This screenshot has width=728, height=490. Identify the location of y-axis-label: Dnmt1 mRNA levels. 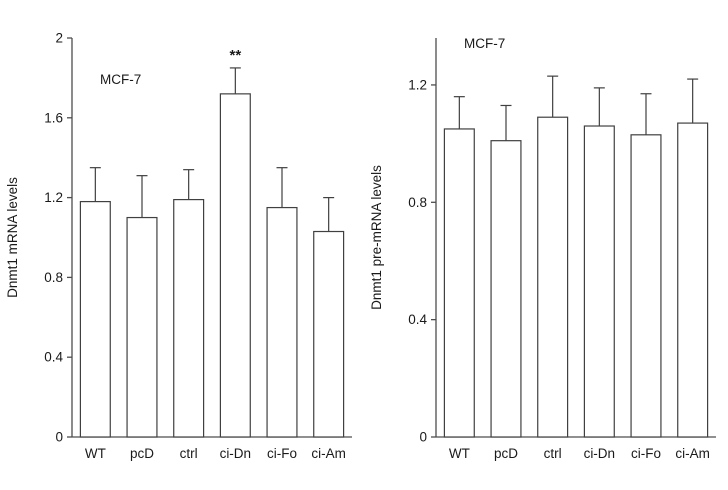
(12, 237).